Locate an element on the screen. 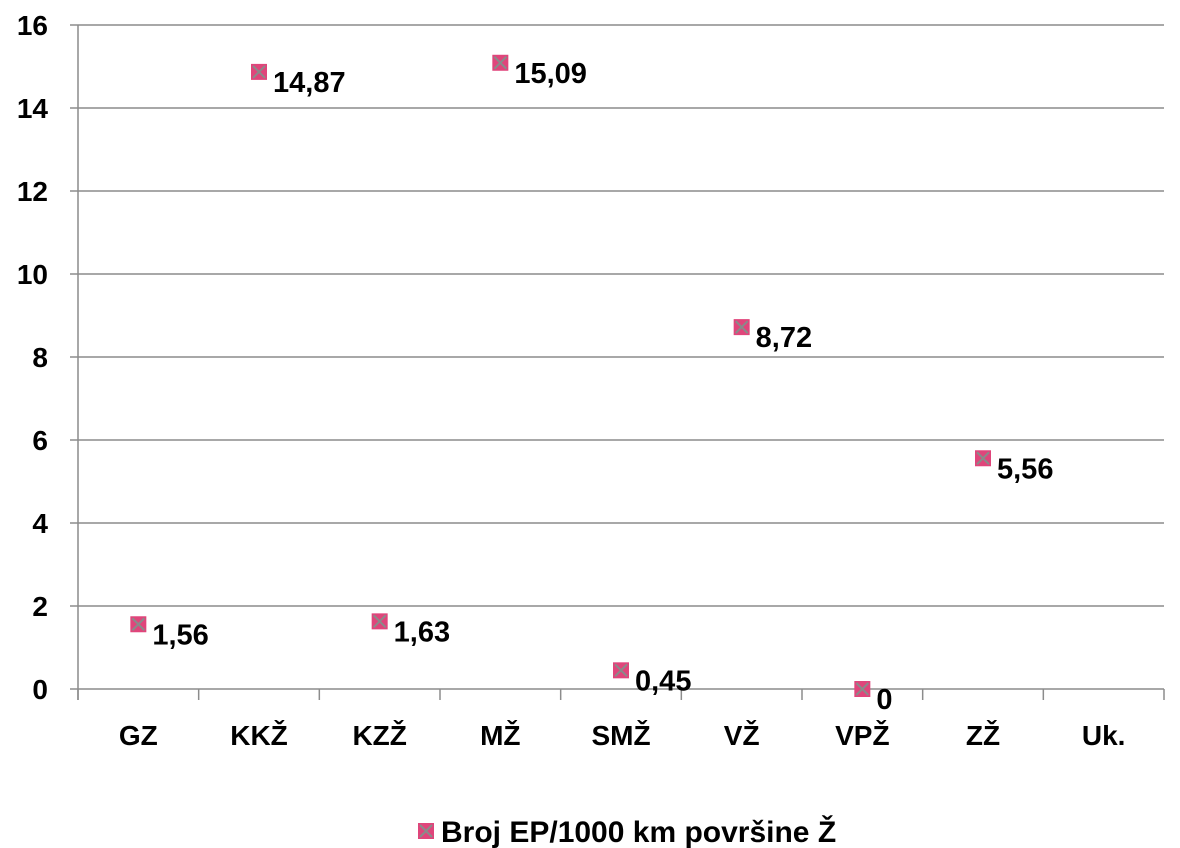  x-tick-label: KKŽ is located at coordinates (259, 735).